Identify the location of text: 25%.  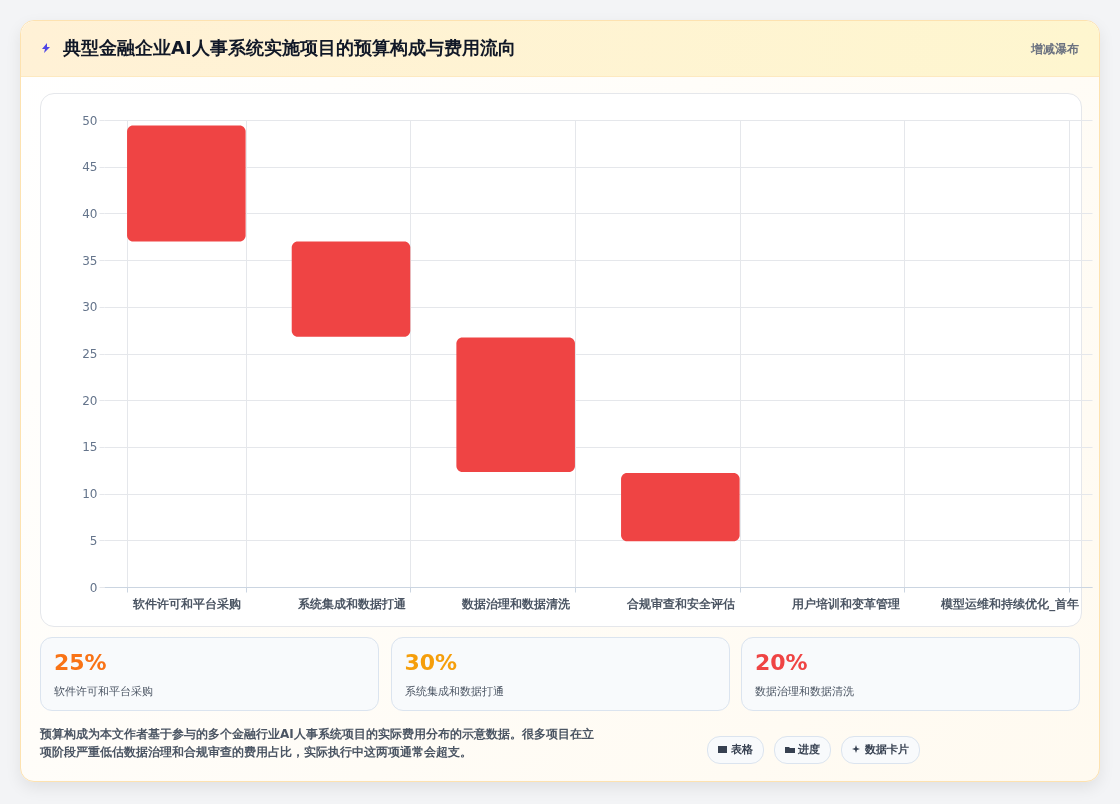
(80, 662).